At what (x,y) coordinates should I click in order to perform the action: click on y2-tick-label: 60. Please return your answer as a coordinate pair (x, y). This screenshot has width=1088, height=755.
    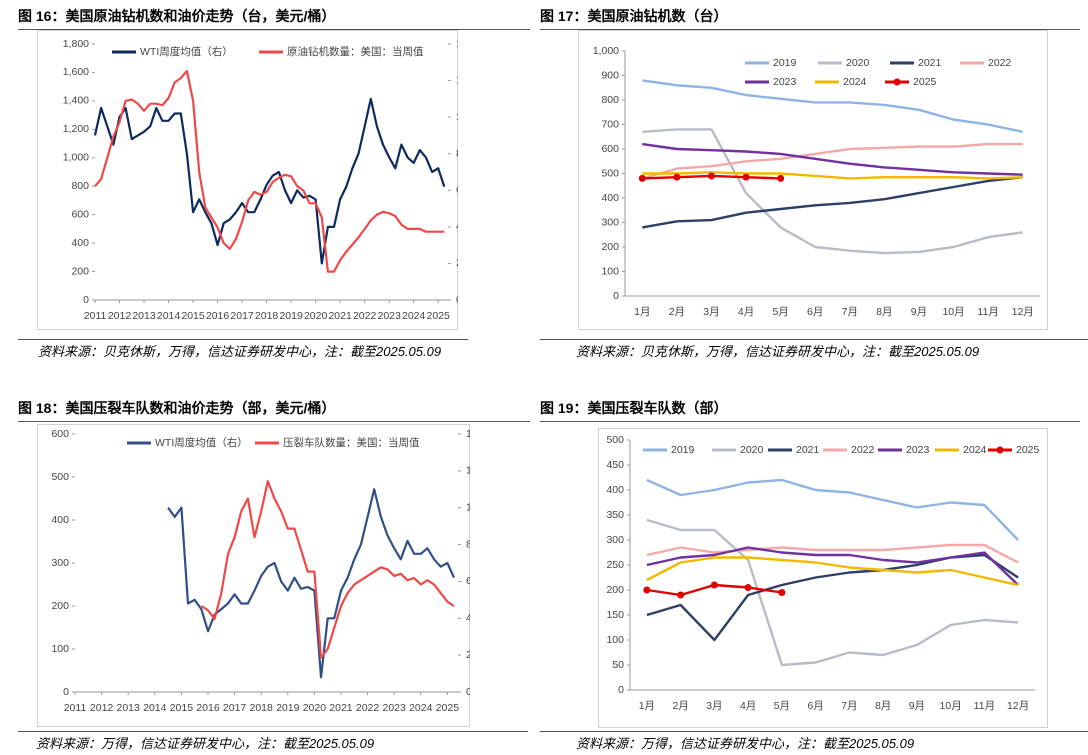
    Looking at the image, I should click on (468, 581).